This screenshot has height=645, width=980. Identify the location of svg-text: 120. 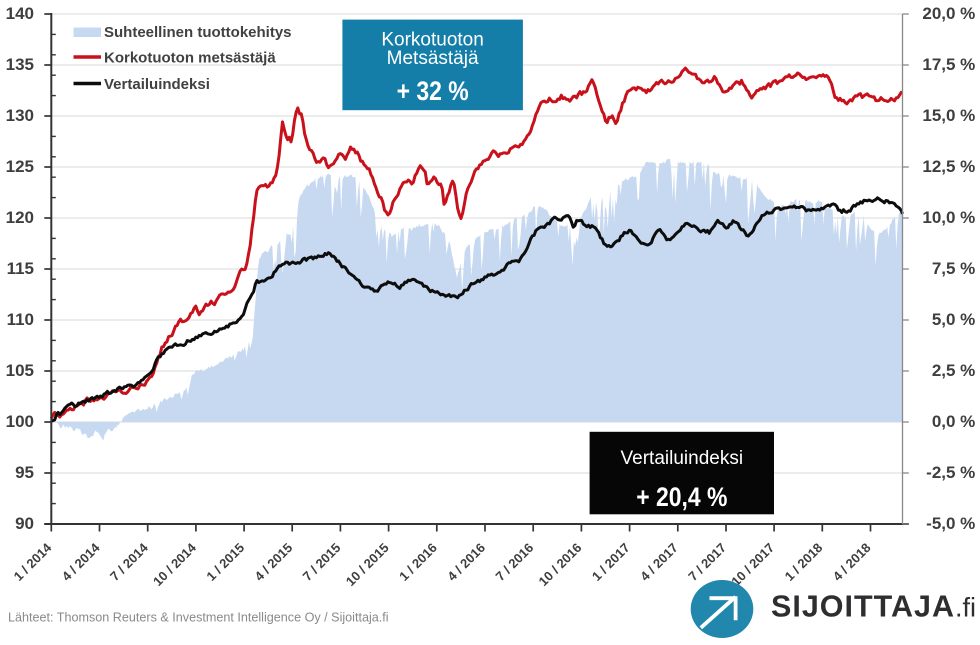
(20, 217).